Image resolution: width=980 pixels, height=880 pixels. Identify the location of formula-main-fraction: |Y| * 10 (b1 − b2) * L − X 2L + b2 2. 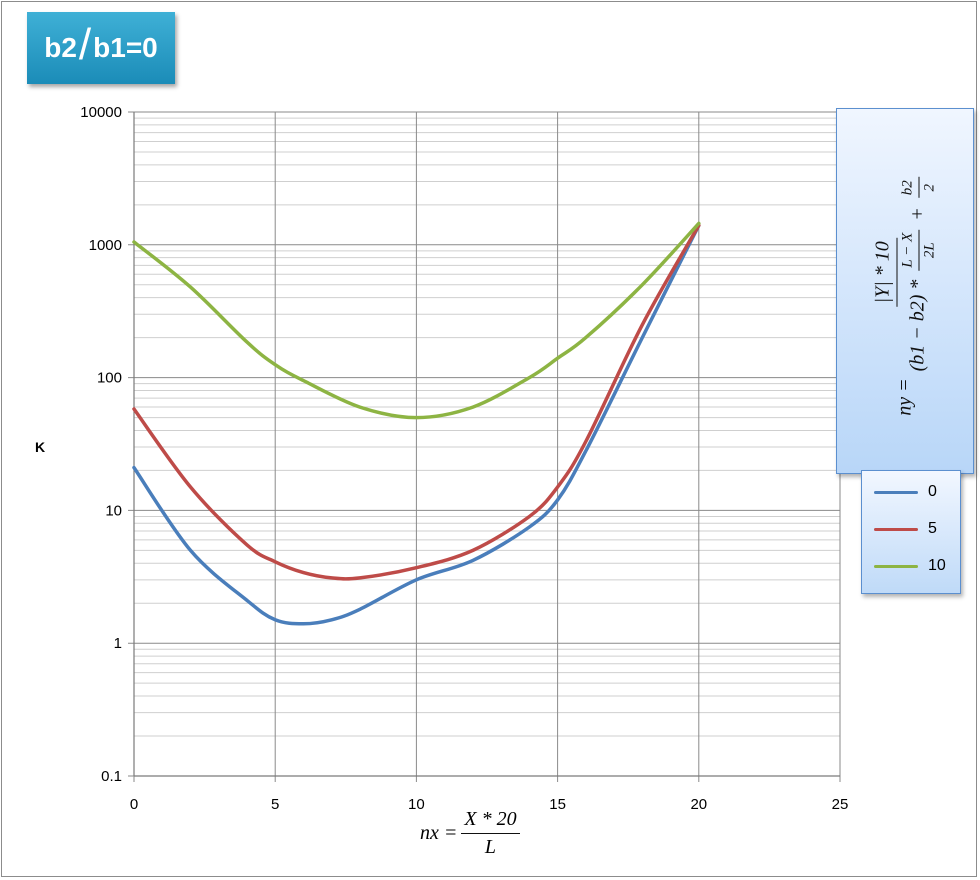
(905, 272).